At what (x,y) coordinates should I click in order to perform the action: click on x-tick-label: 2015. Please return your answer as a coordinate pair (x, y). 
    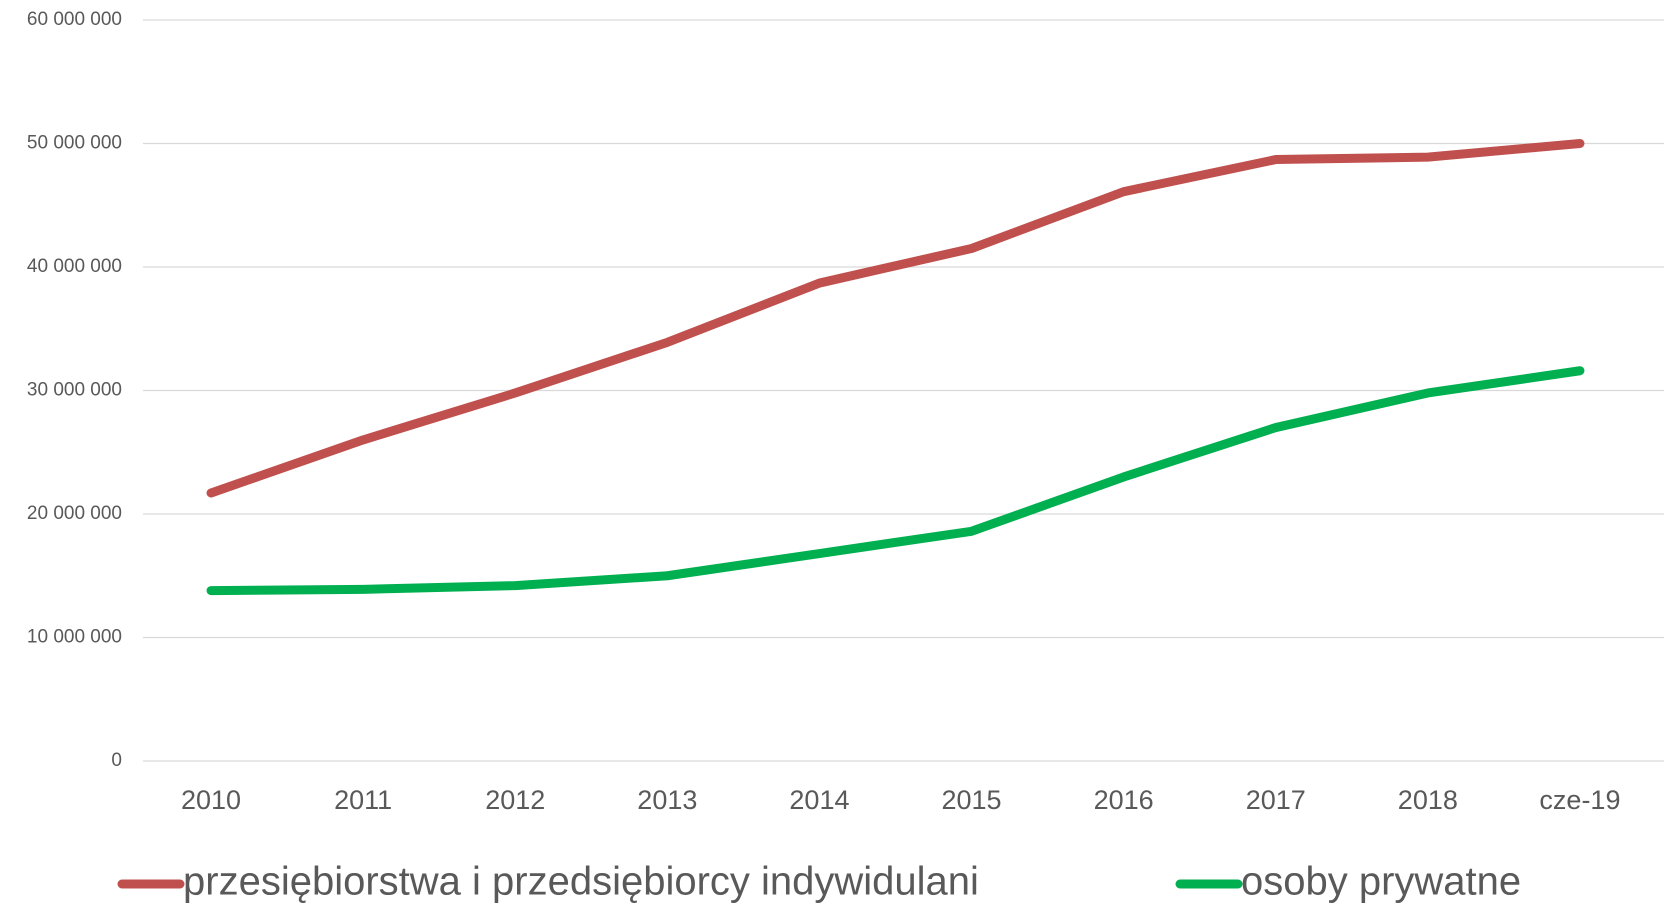
    Looking at the image, I should click on (972, 800).